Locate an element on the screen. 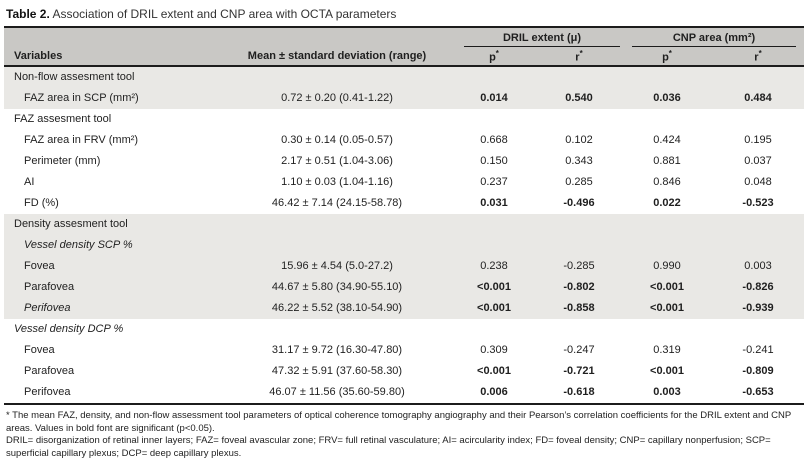  cnp-r-value: 0.195 is located at coordinates (758, 140).